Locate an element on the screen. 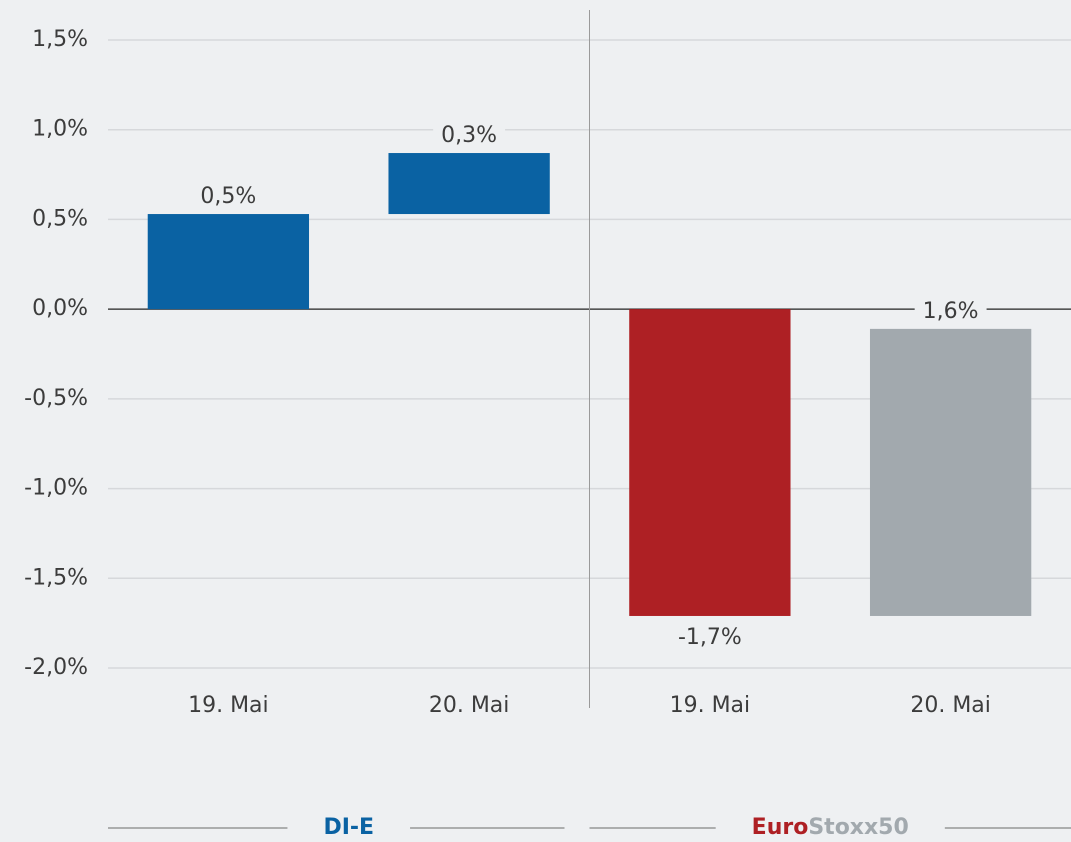  group-label-part: DI-E is located at coordinates (348, 827).